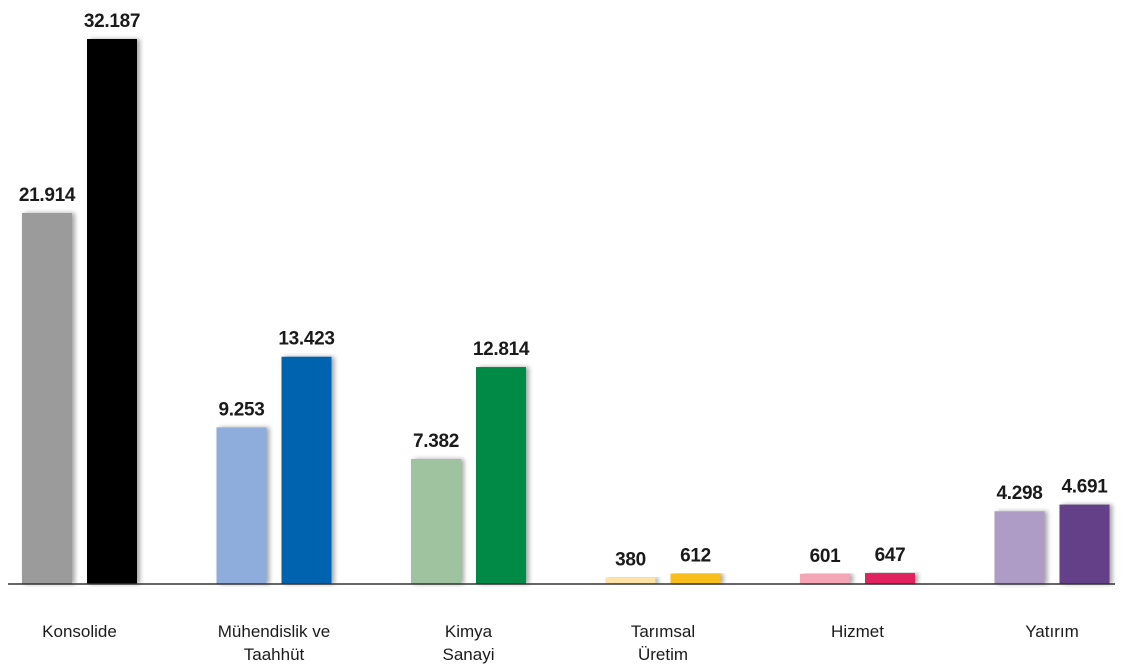 The image size is (1123, 670). What do you see at coordinates (630, 560) in the screenshot?
I see `data-label-3-0: 380` at bounding box center [630, 560].